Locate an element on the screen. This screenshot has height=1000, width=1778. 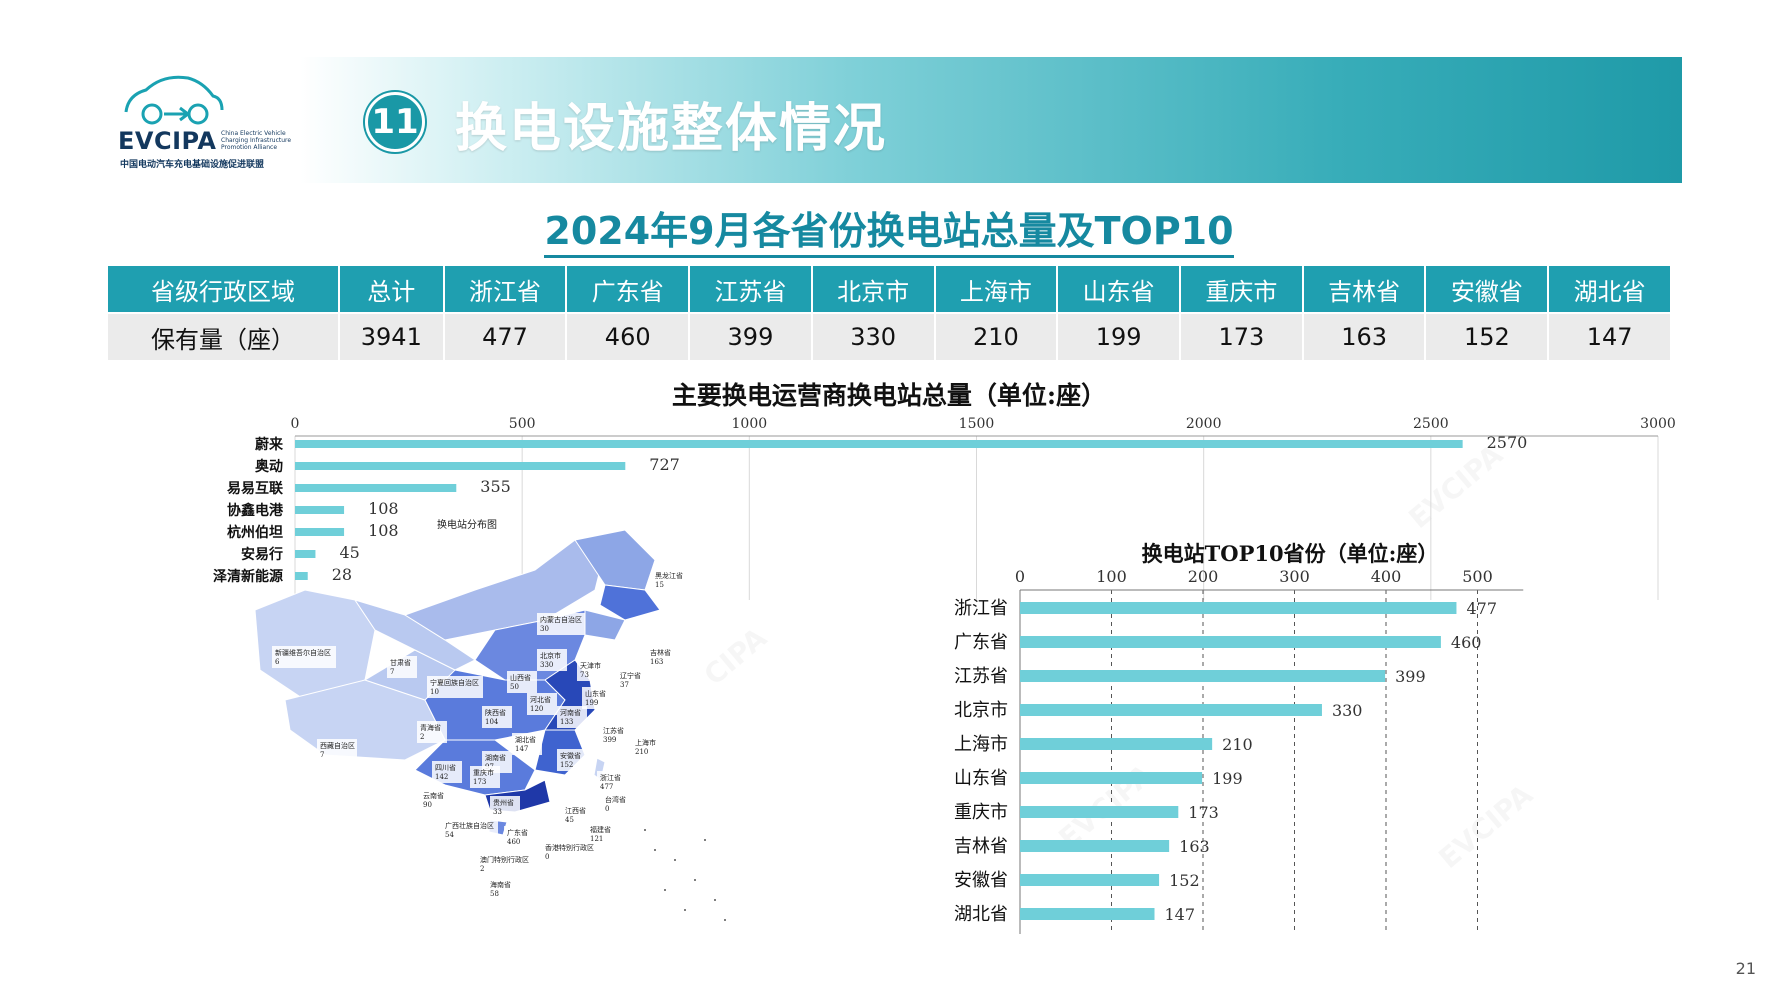
table-header-cell: 广东省 is located at coordinates (628, 290).